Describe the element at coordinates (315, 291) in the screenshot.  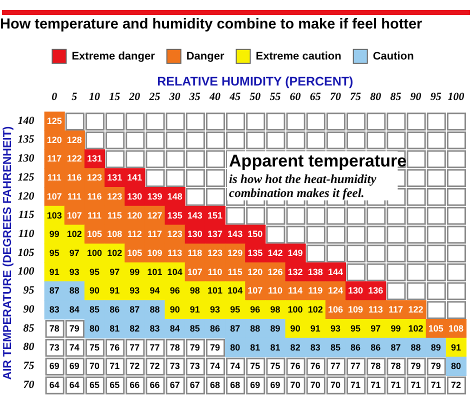
I see `data-label: 119` at that location.